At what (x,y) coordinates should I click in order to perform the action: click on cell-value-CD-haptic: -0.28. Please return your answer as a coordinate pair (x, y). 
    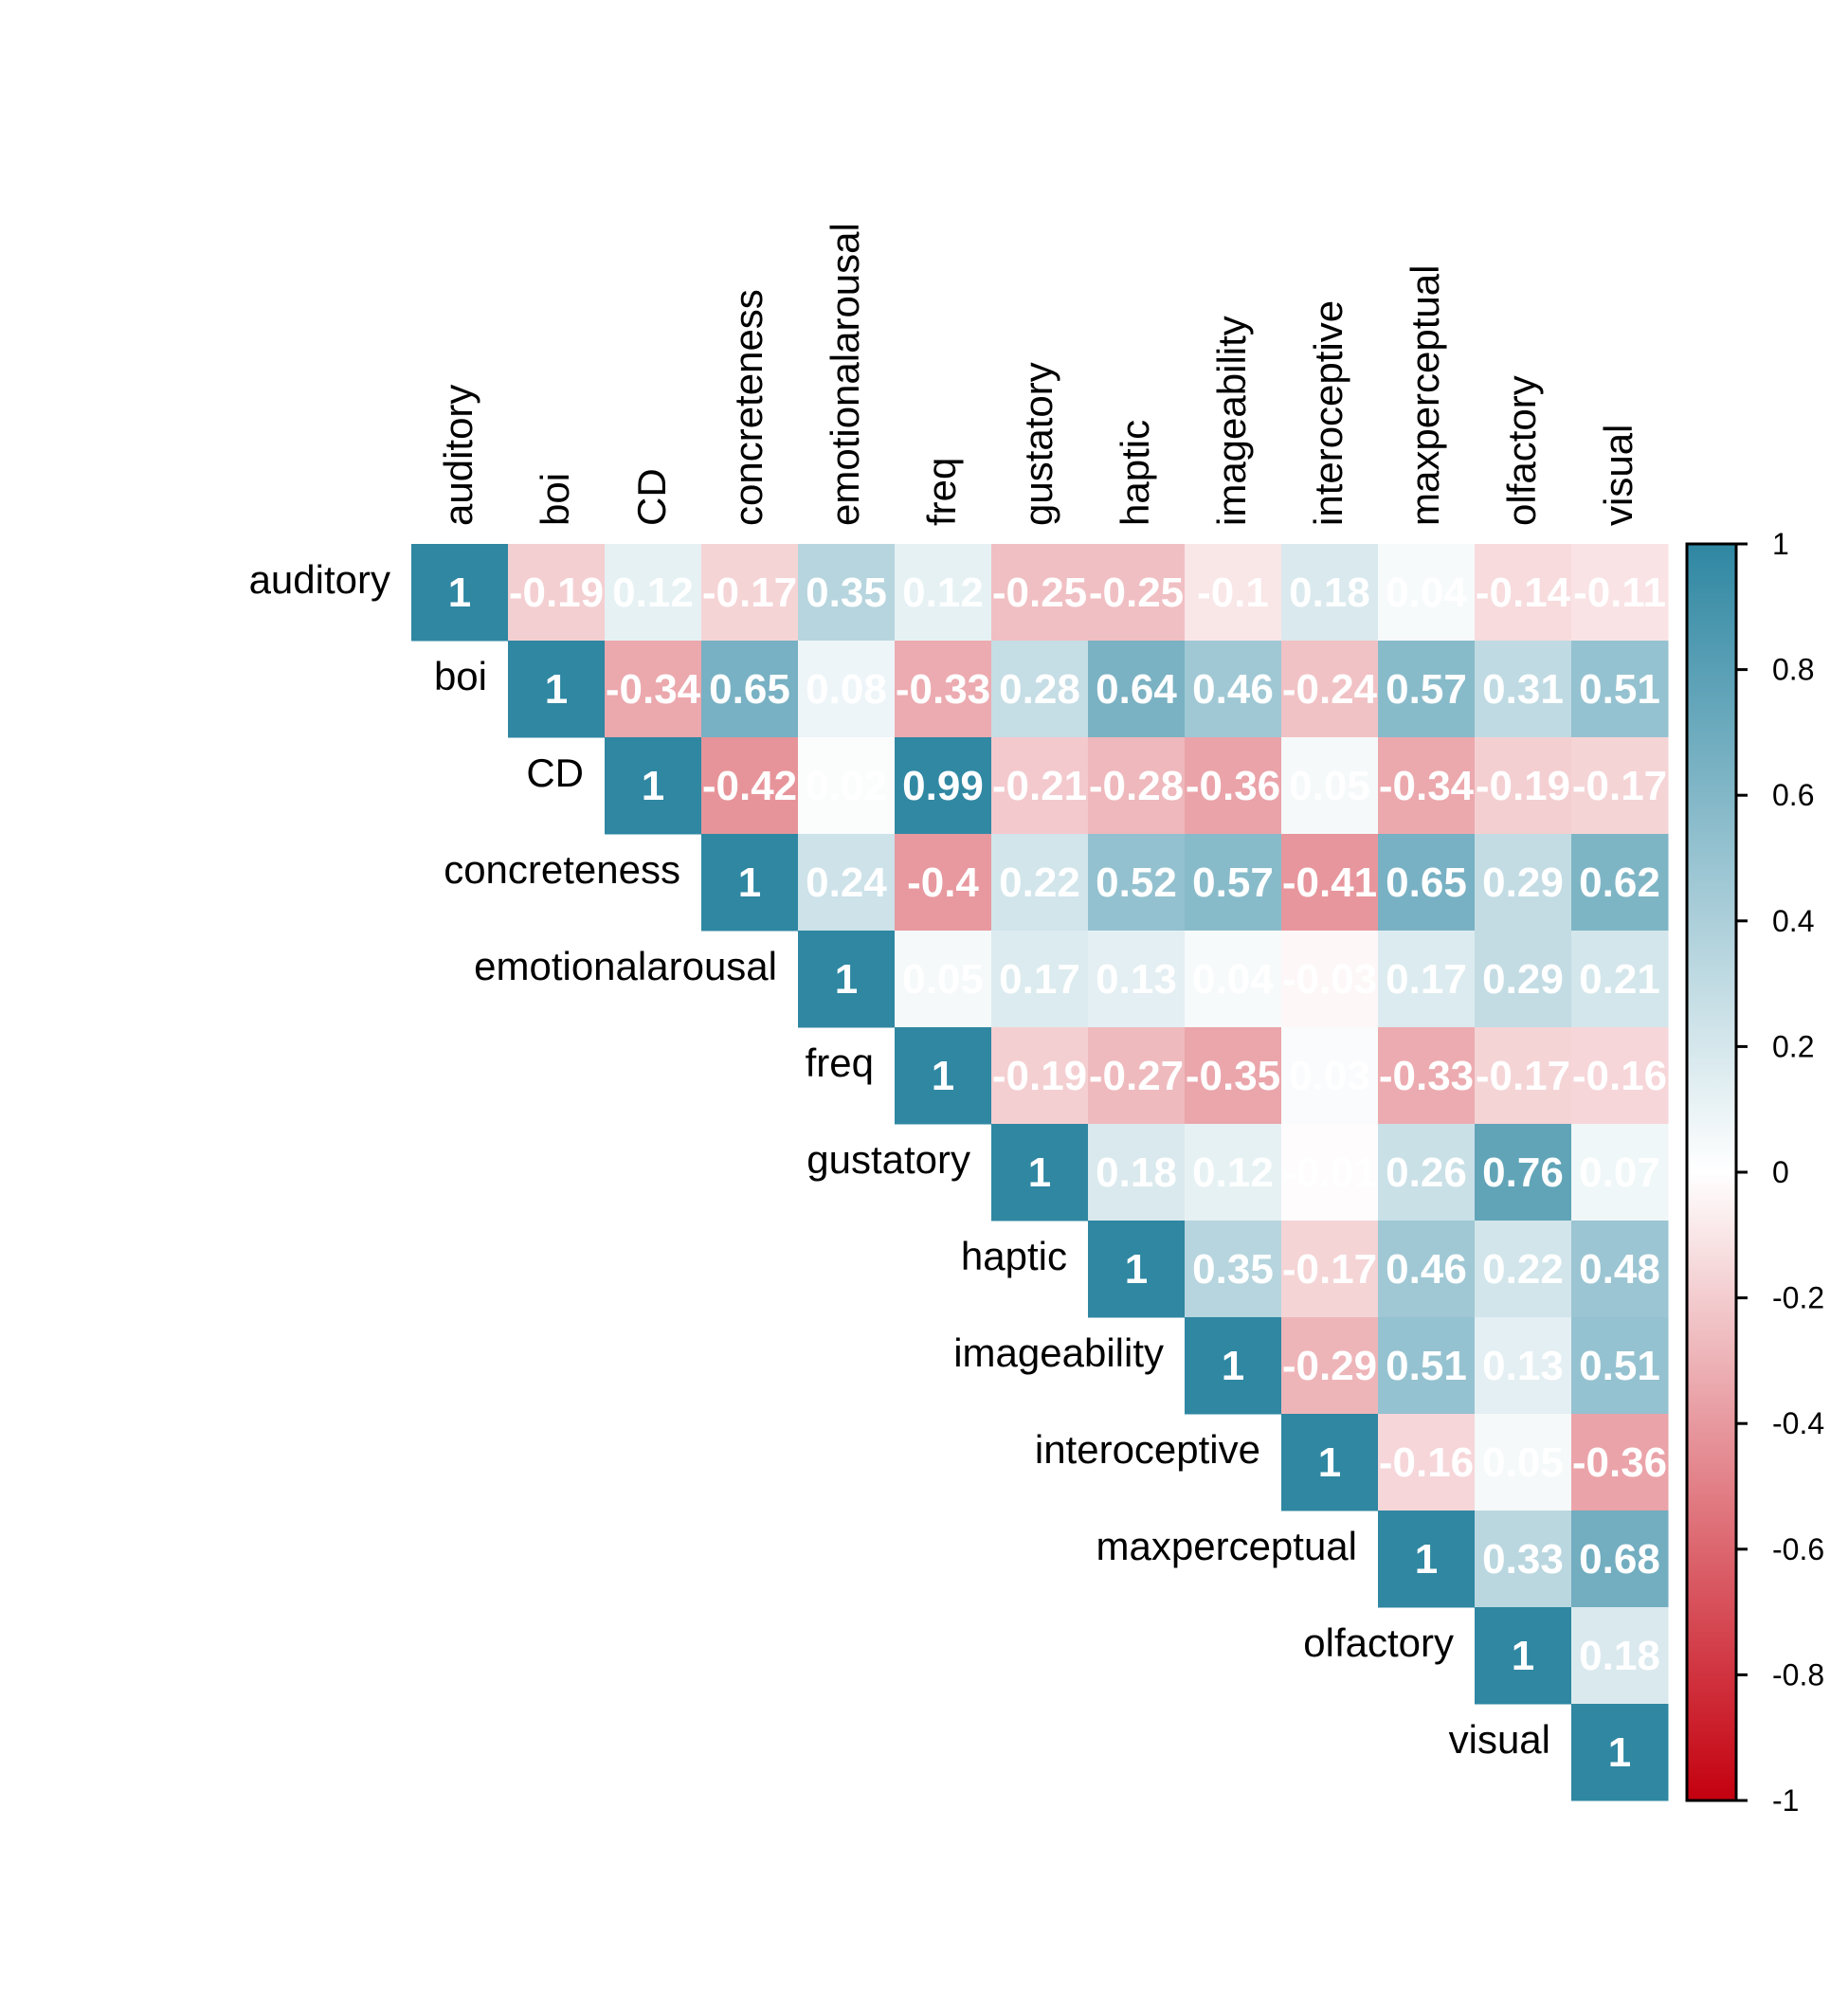
    Looking at the image, I should click on (1137, 786).